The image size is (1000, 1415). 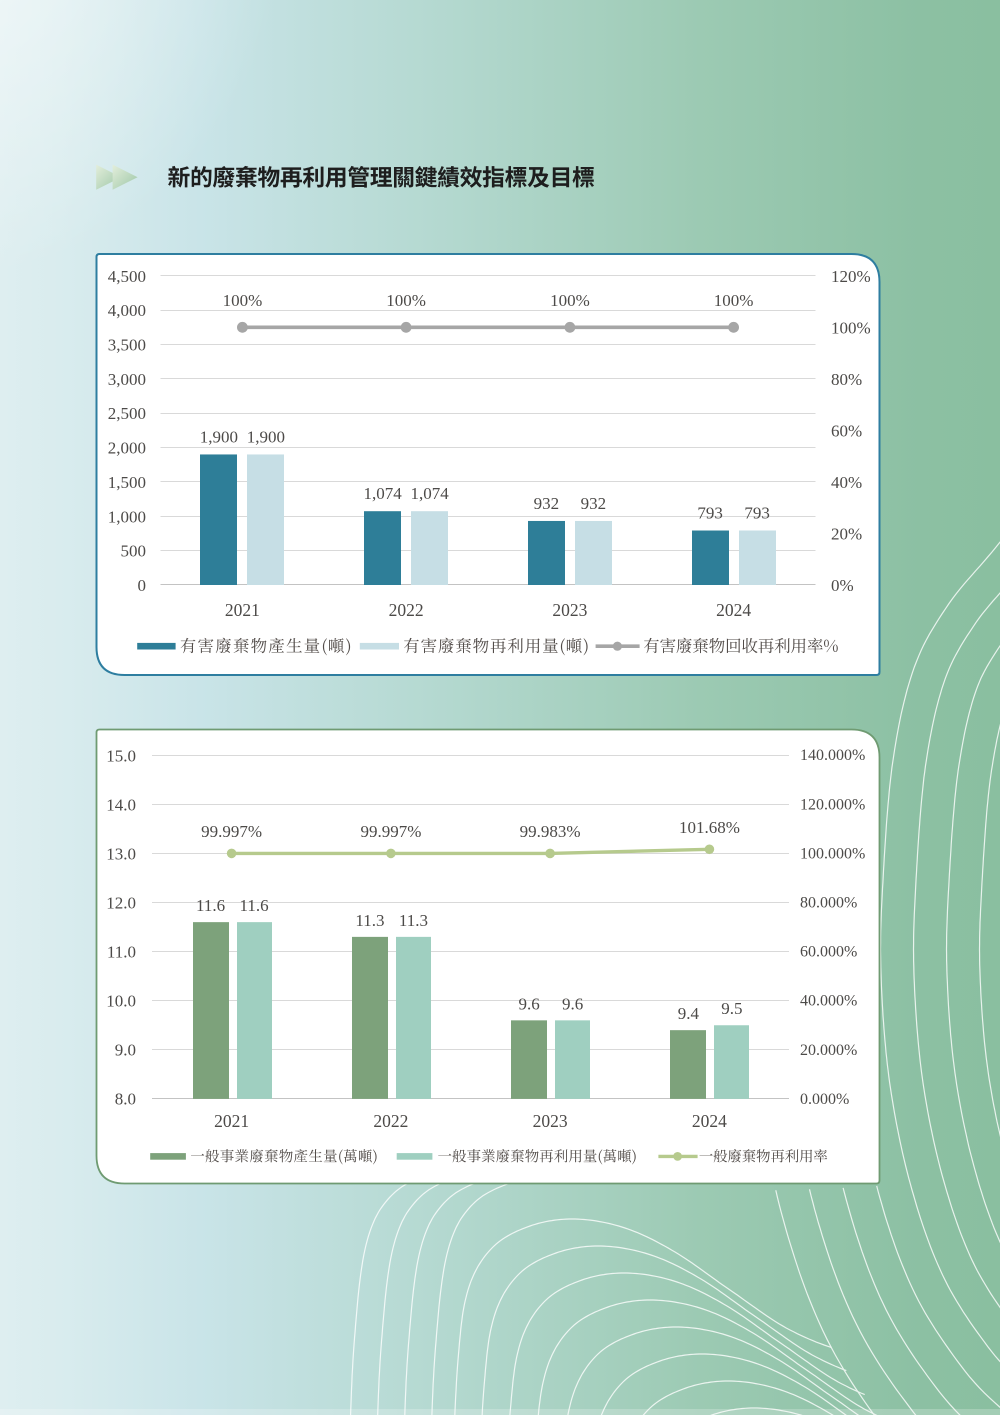 What do you see at coordinates (832, 755) in the screenshot?
I see `svg-text: 140.000%` at bounding box center [832, 755].